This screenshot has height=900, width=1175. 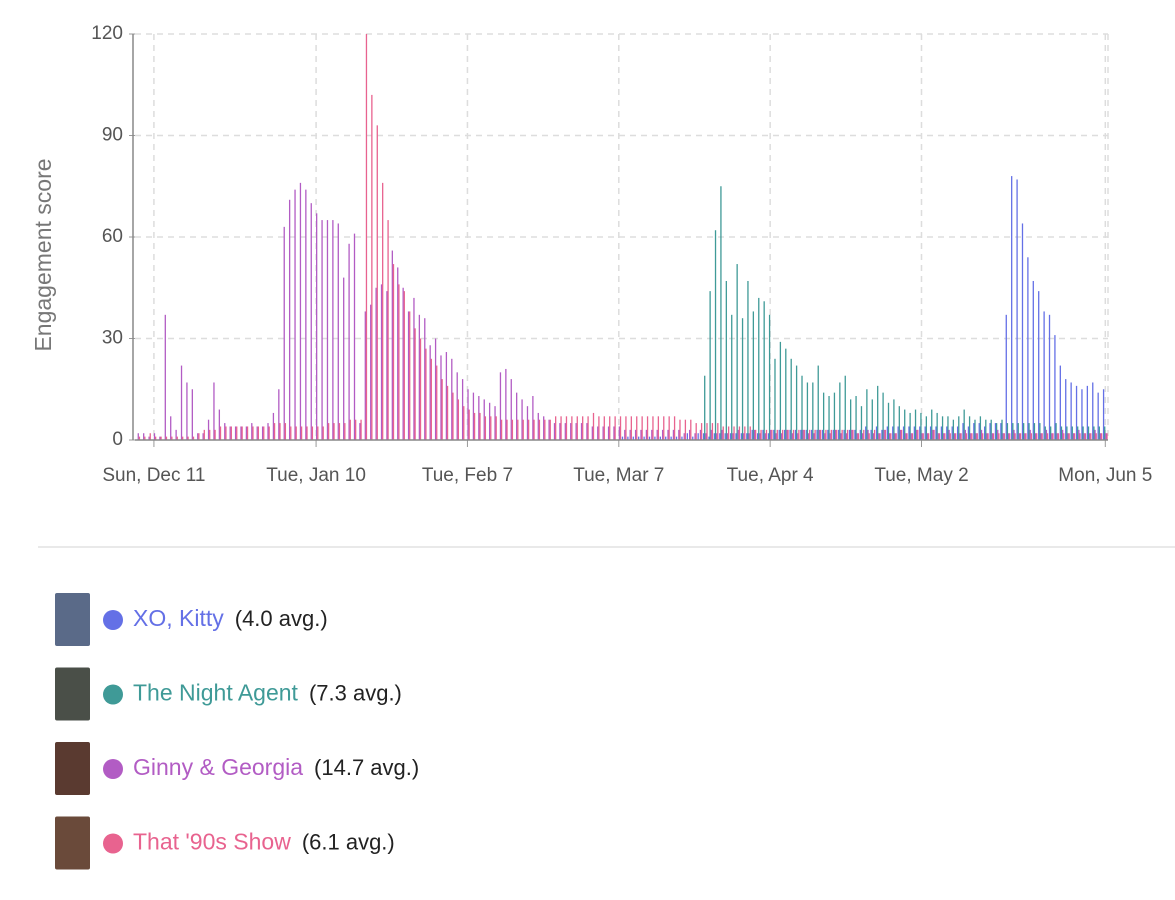 What do you see at coordinates (153, 475) in the screenshot?
I see `x-tick-label: Sun, Dec 11` at bounding box center [153, 475].